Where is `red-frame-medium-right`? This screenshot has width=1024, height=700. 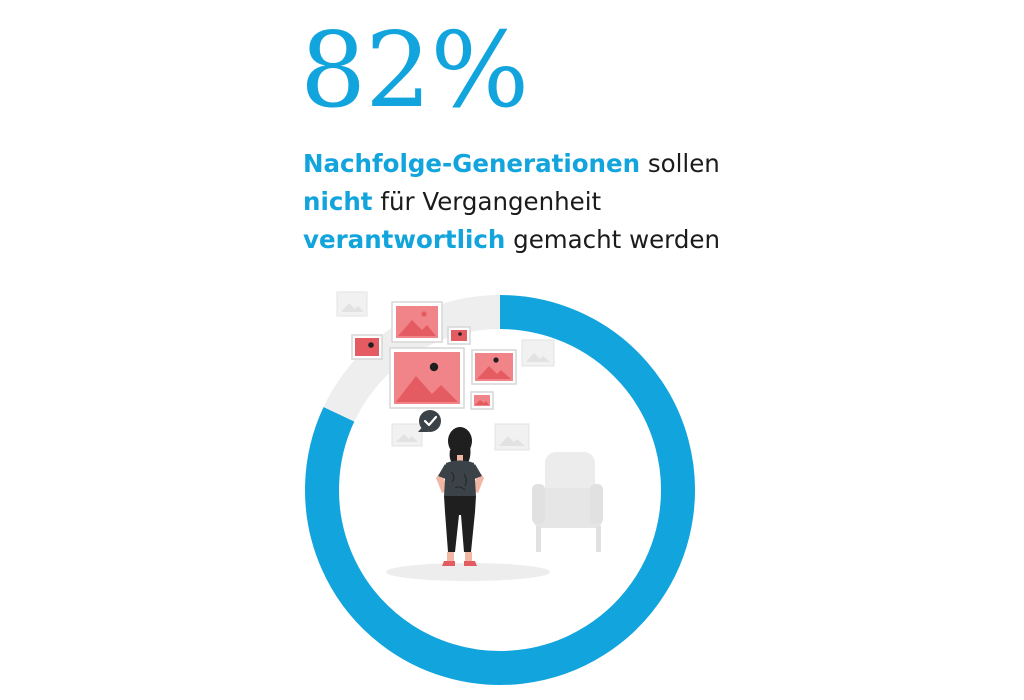 red-frame-medium-right is located at coordinates (494, 367).